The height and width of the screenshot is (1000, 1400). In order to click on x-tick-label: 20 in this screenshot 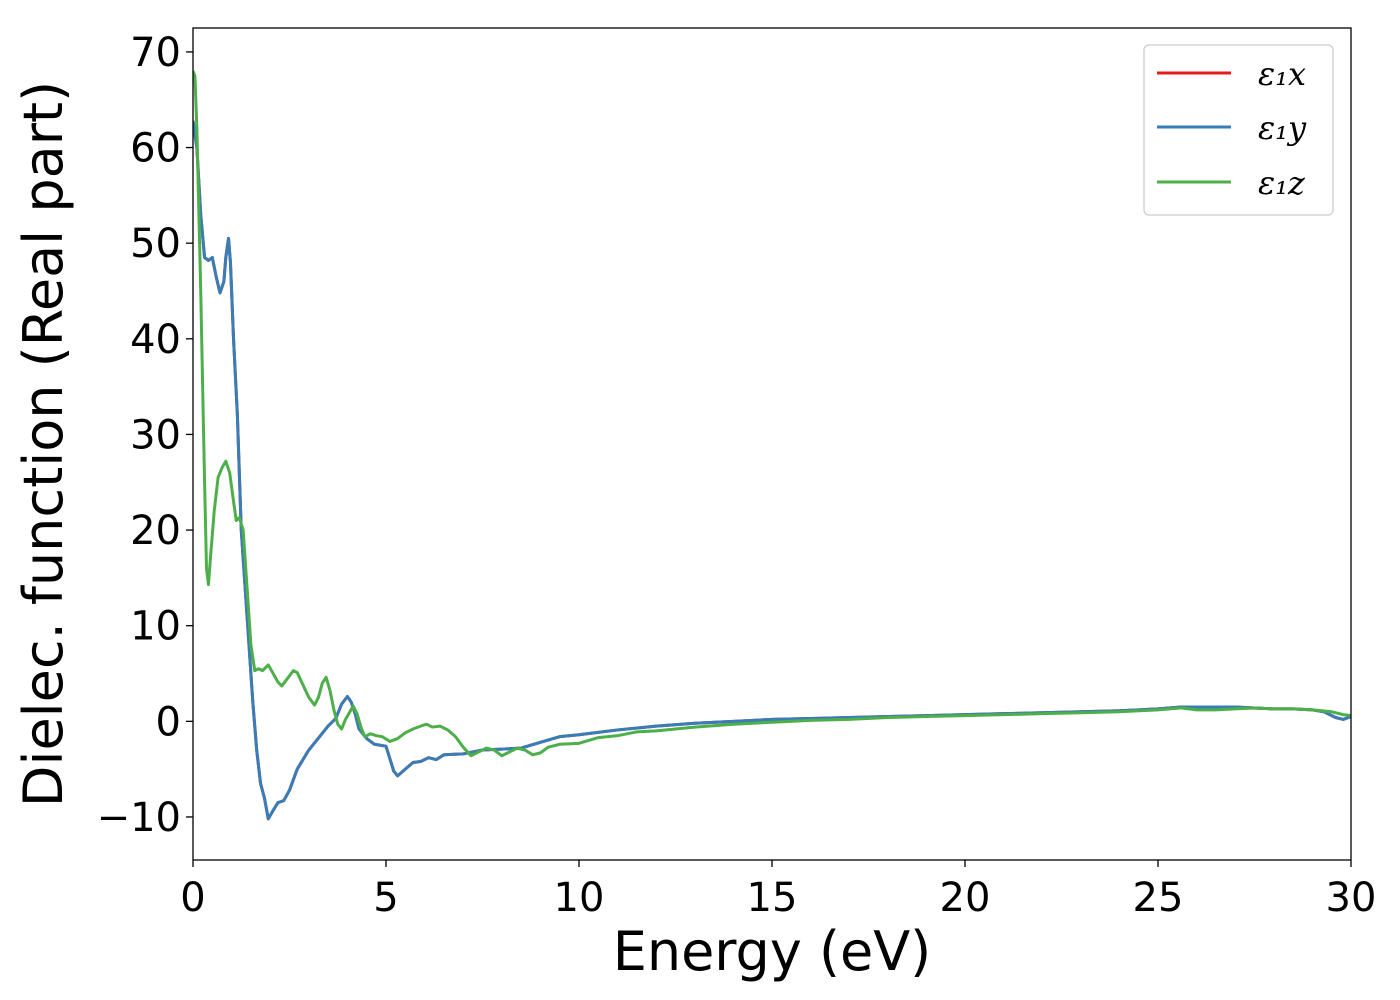, I will do `click(965, 898)`.